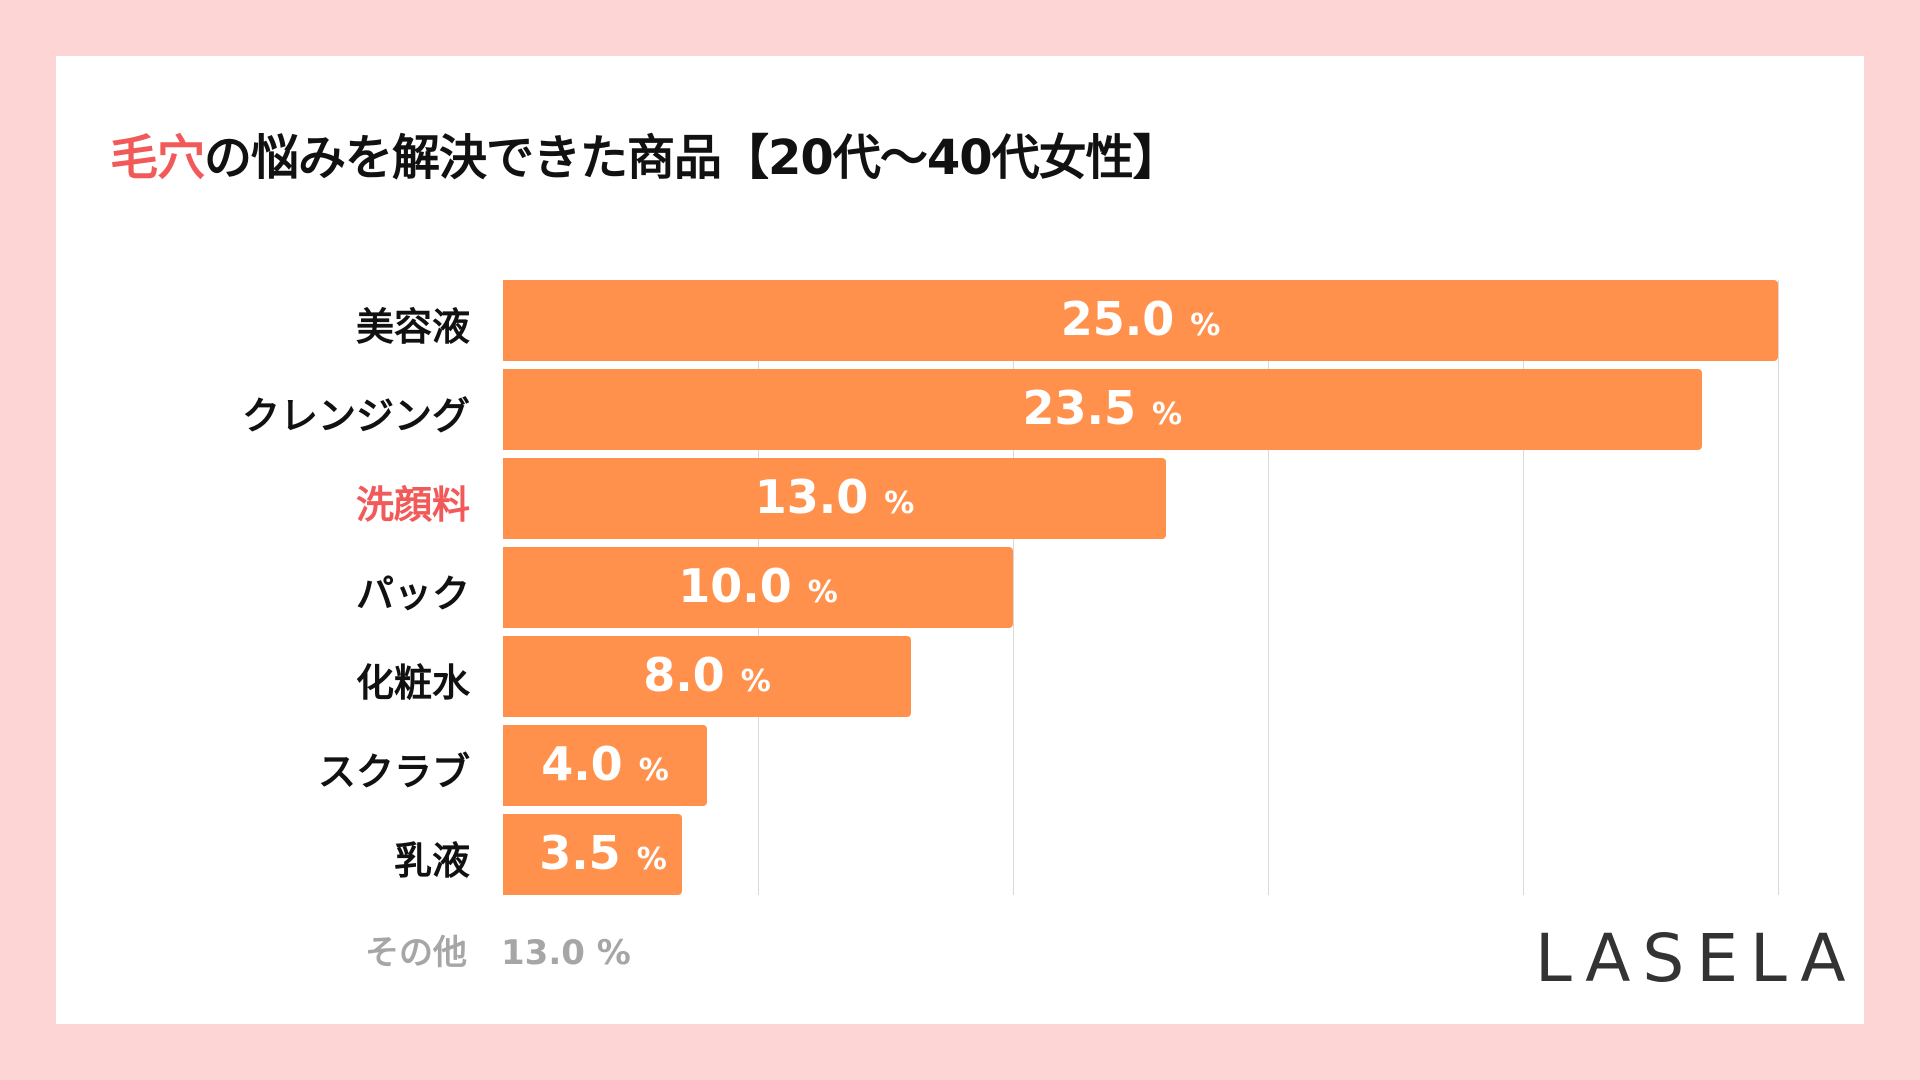 The image size is (1920, 1080). I want to click on chart-title: 毛穴の悩みを解決できた商品【20代〜40代女性】, so click(645, 153).